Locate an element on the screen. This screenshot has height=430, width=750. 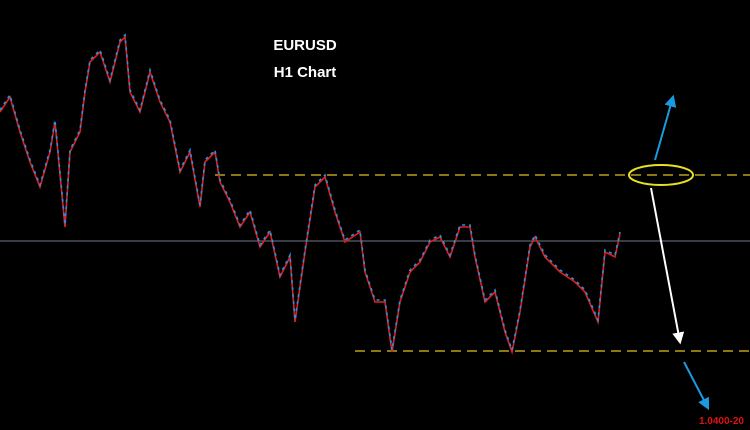
down-arrow is located at coordinates (667, 266).